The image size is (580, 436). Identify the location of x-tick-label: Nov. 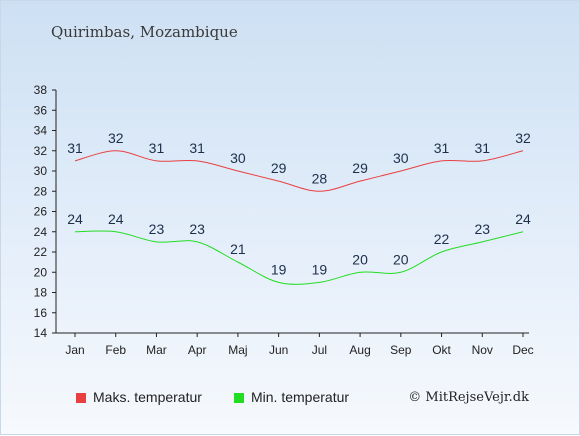
(482, 350).